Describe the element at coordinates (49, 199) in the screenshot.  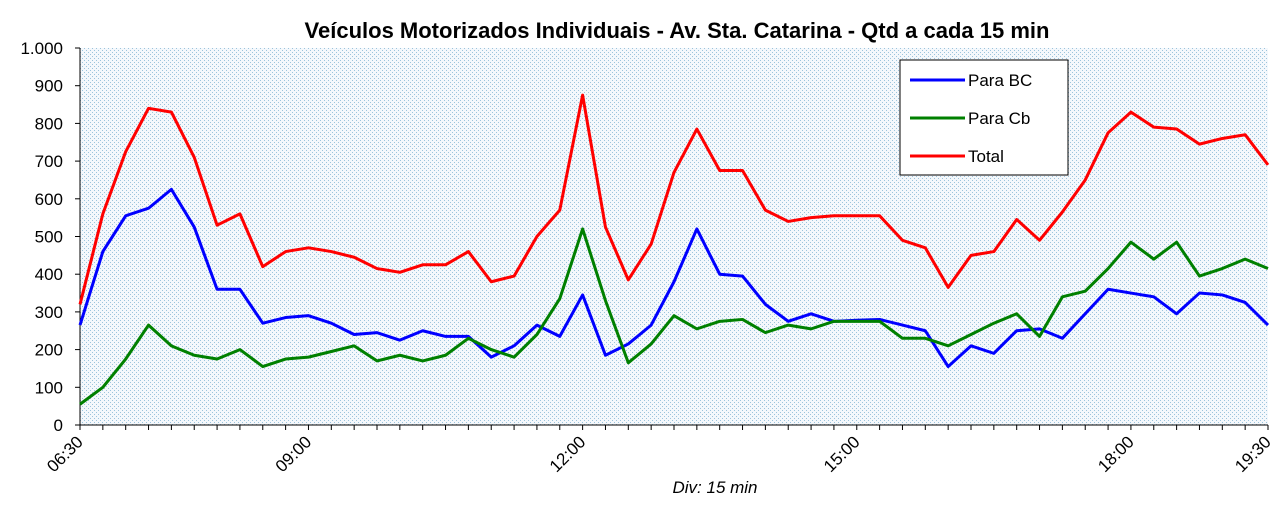
I see `y-tick-label: 600` at that location.